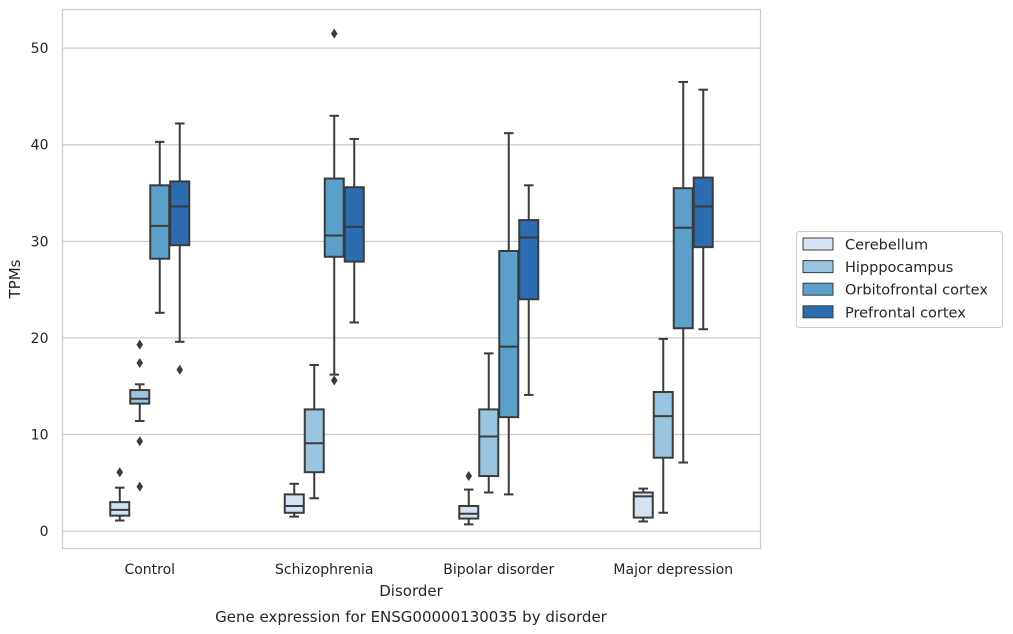 This screenshot has height=634, width=1013. I want to click on legend-label: Hipppocampus, so click(899, 268).